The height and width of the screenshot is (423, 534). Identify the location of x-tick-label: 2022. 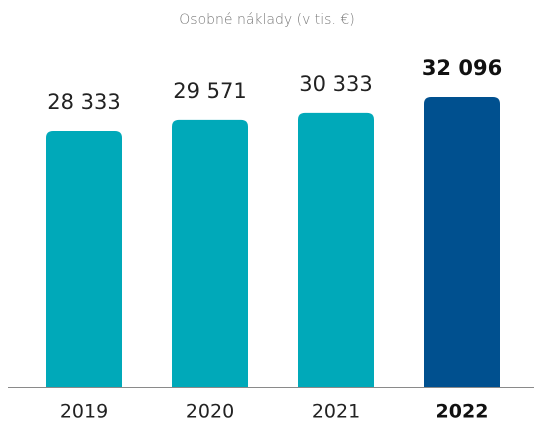
(462, 412).